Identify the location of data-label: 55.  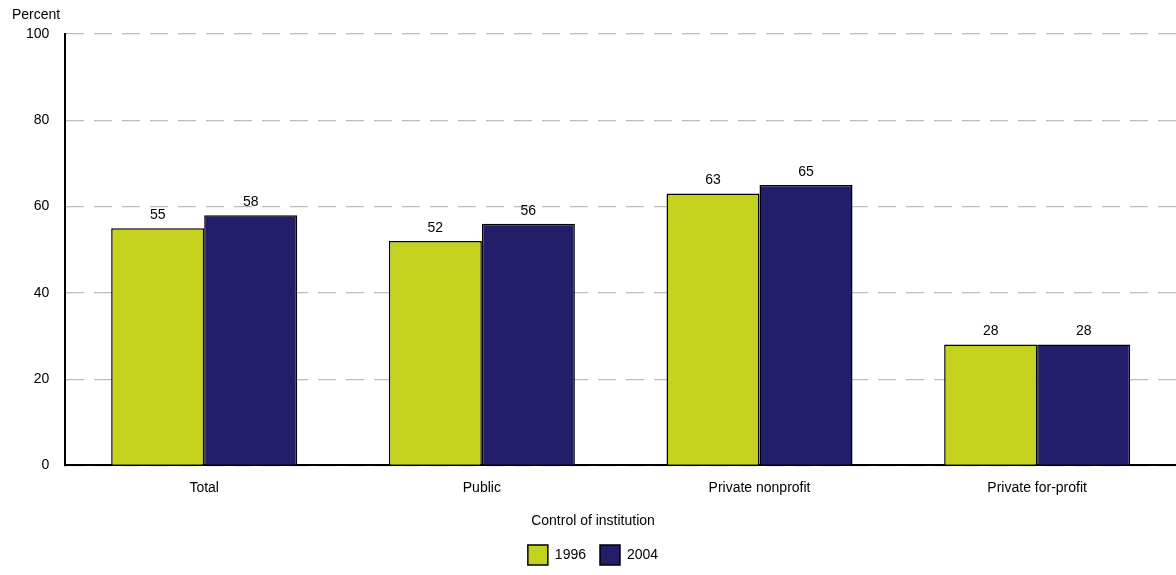
(157, 213).